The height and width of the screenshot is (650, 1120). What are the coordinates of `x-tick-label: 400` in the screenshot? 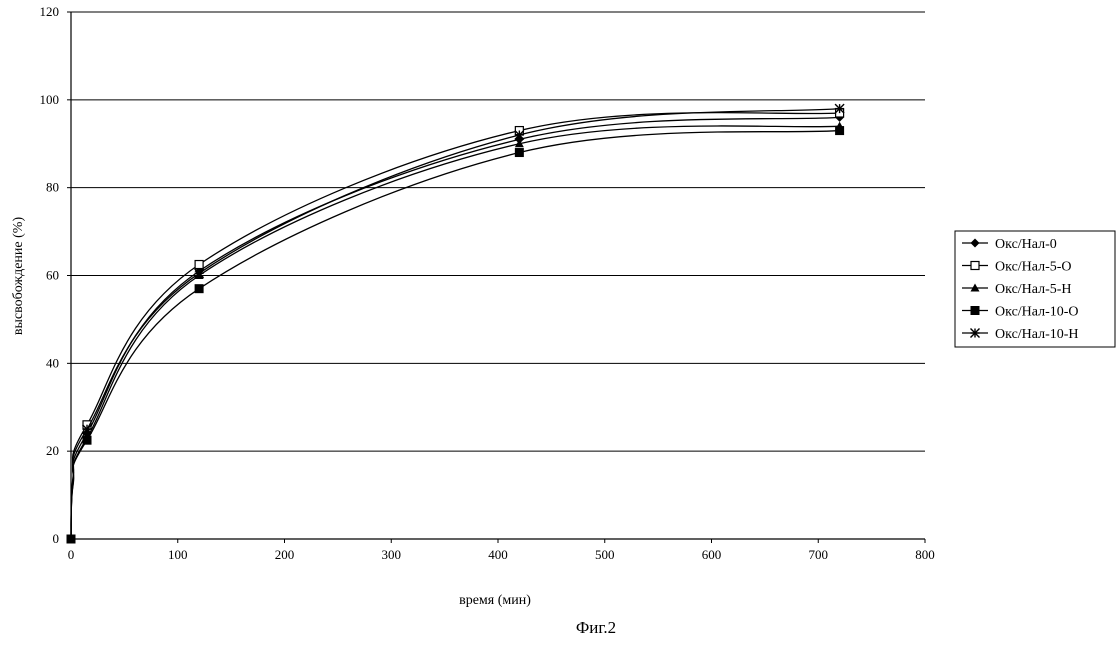 It's located at (498, 554).